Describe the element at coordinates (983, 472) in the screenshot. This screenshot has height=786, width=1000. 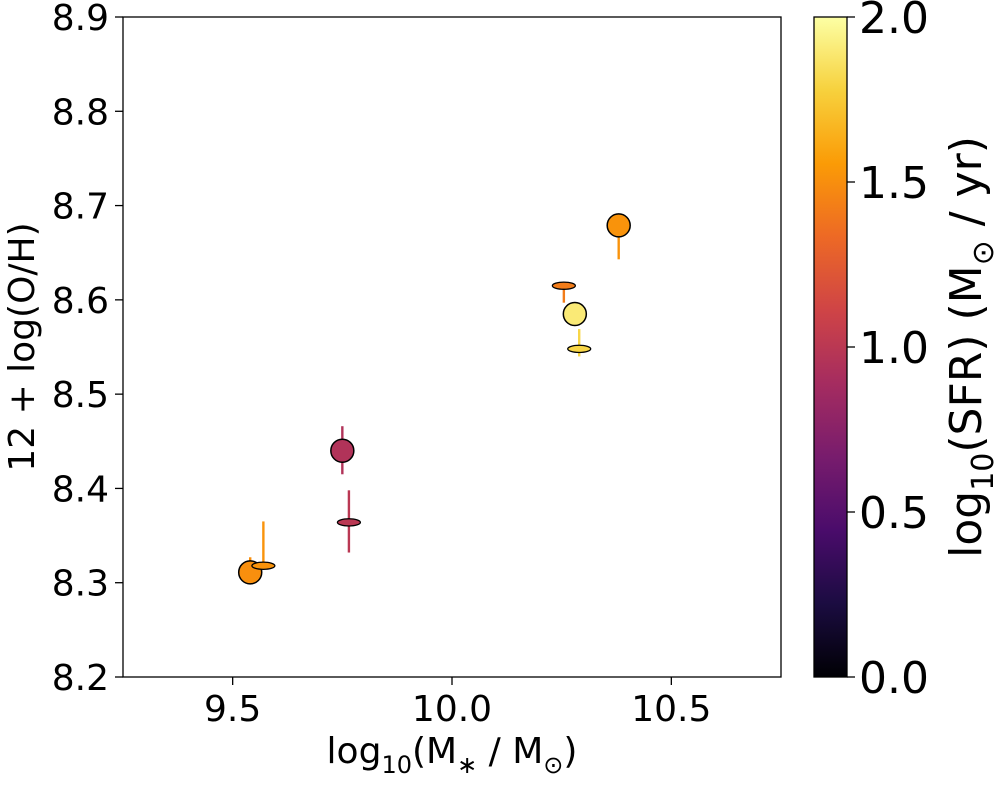
I see `cblabel-sub: 10` at that location.